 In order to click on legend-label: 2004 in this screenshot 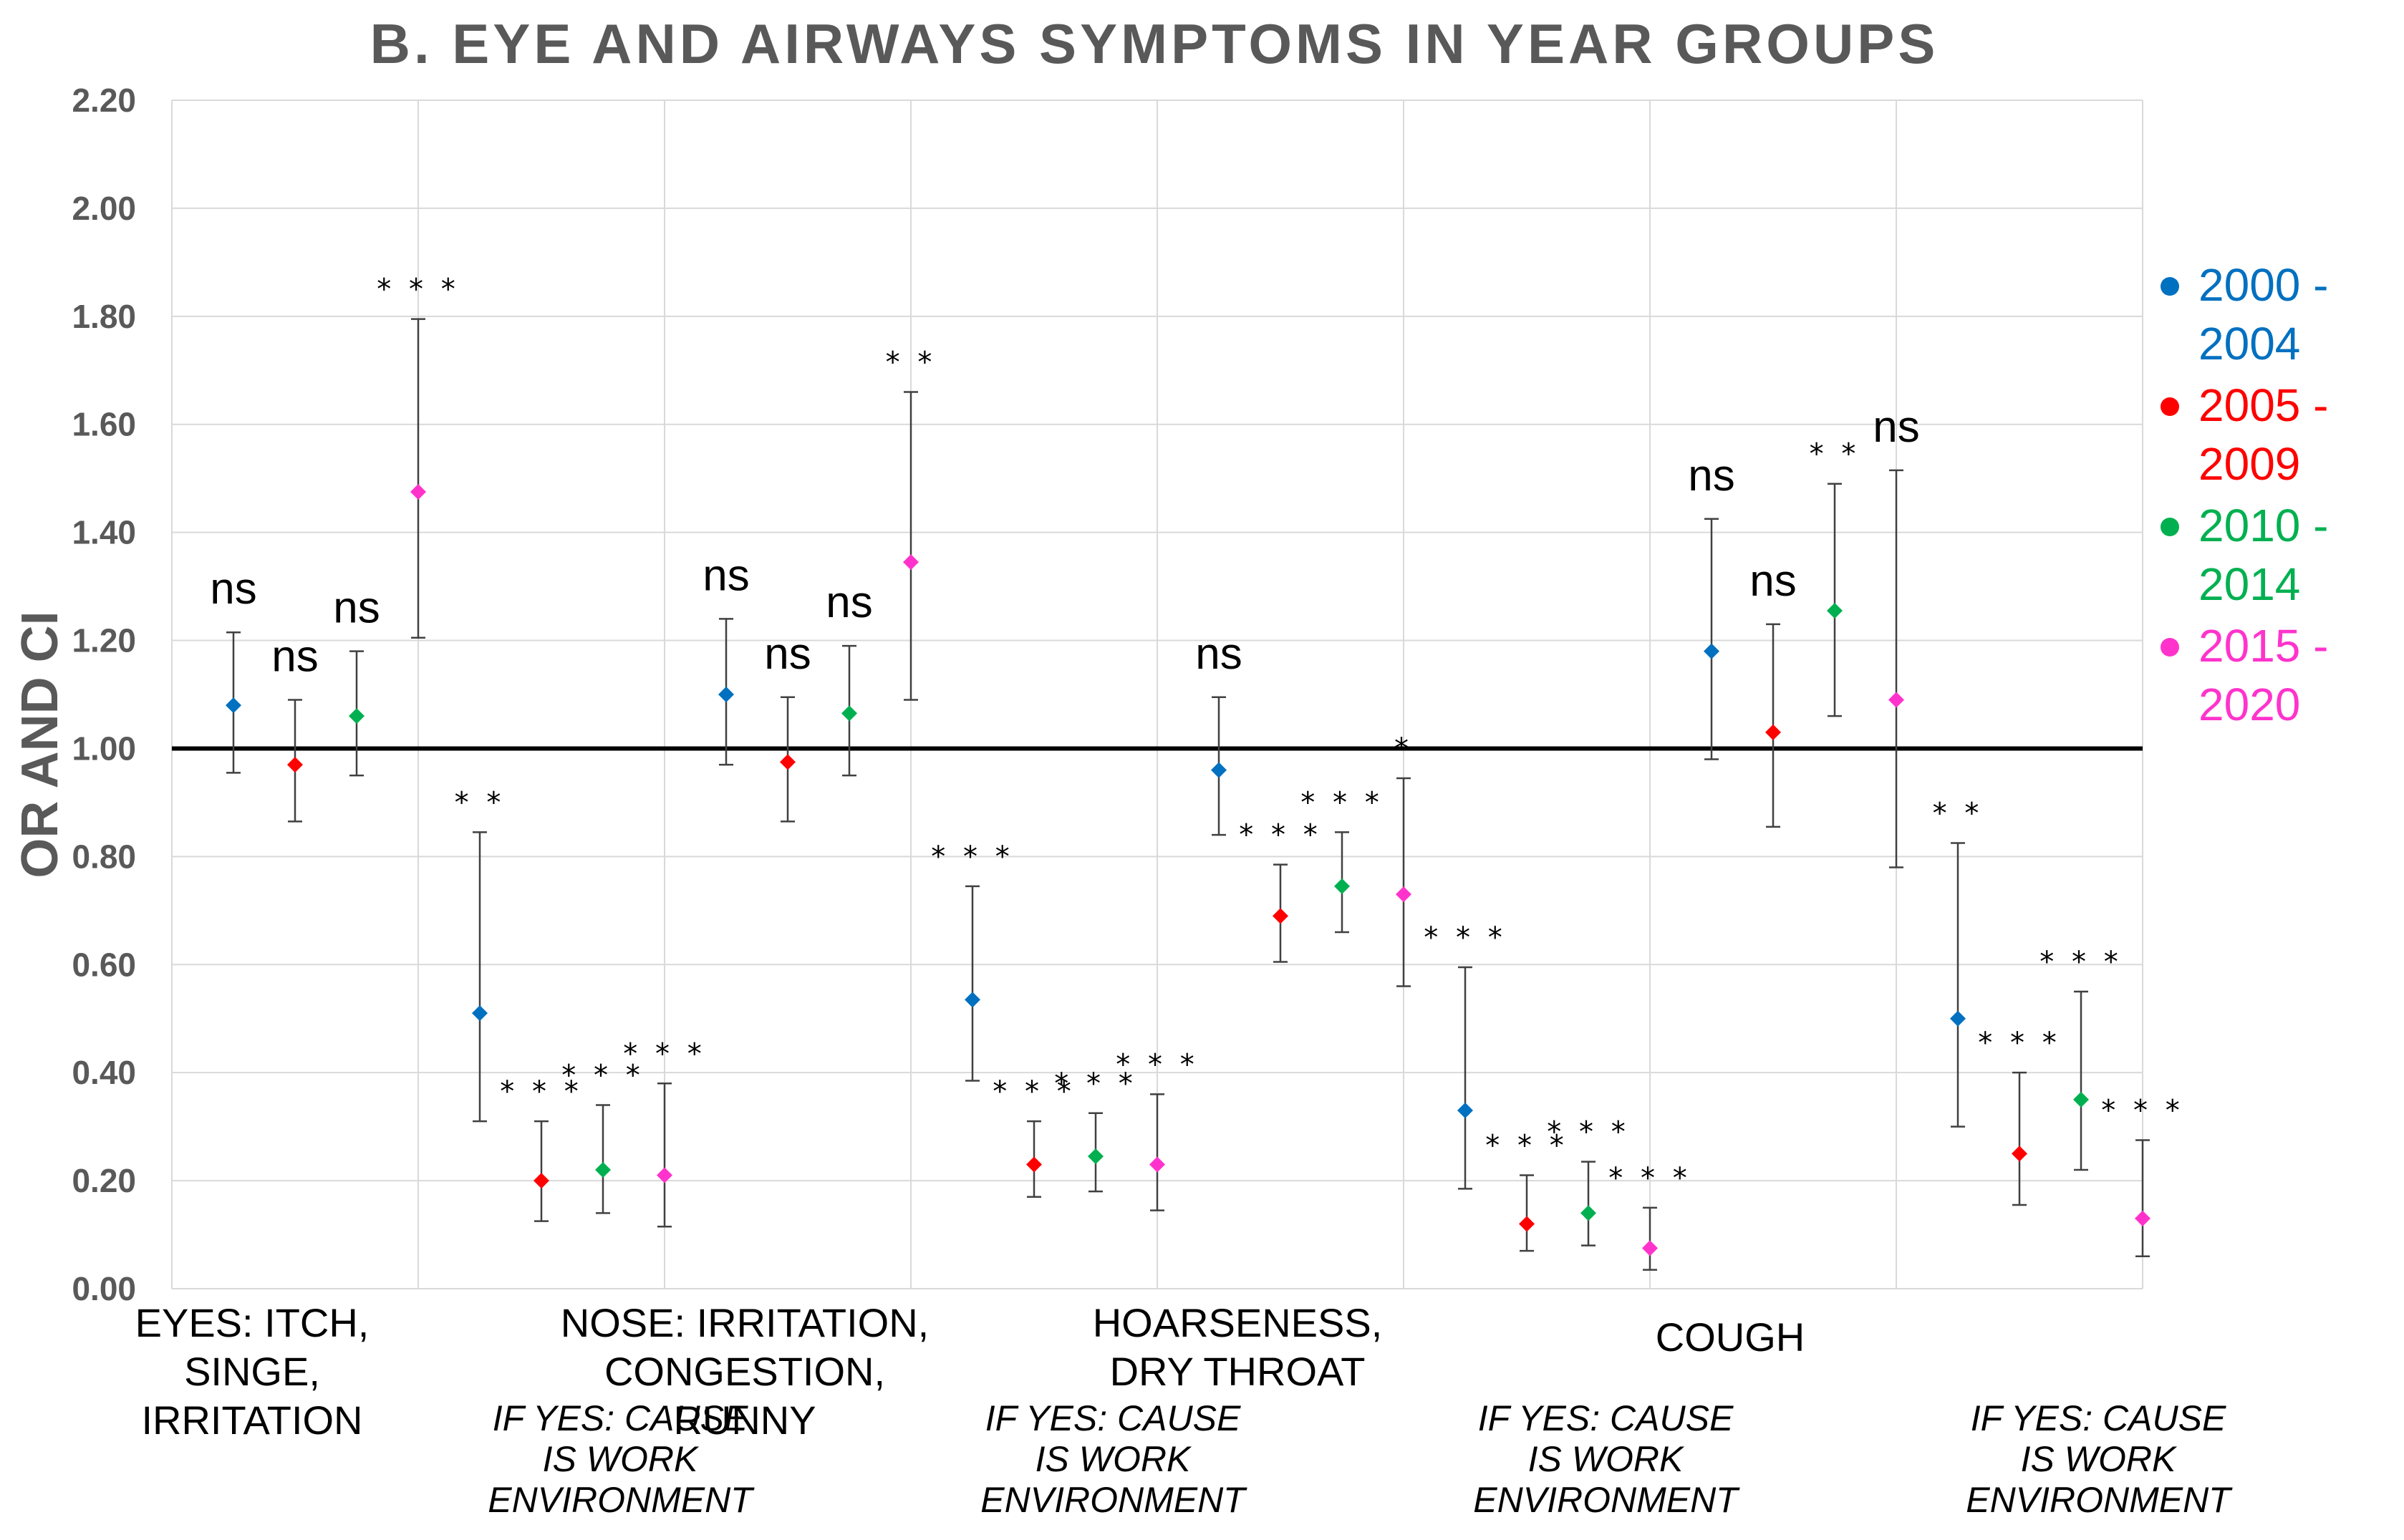, I will do `click(2249, 344)`.